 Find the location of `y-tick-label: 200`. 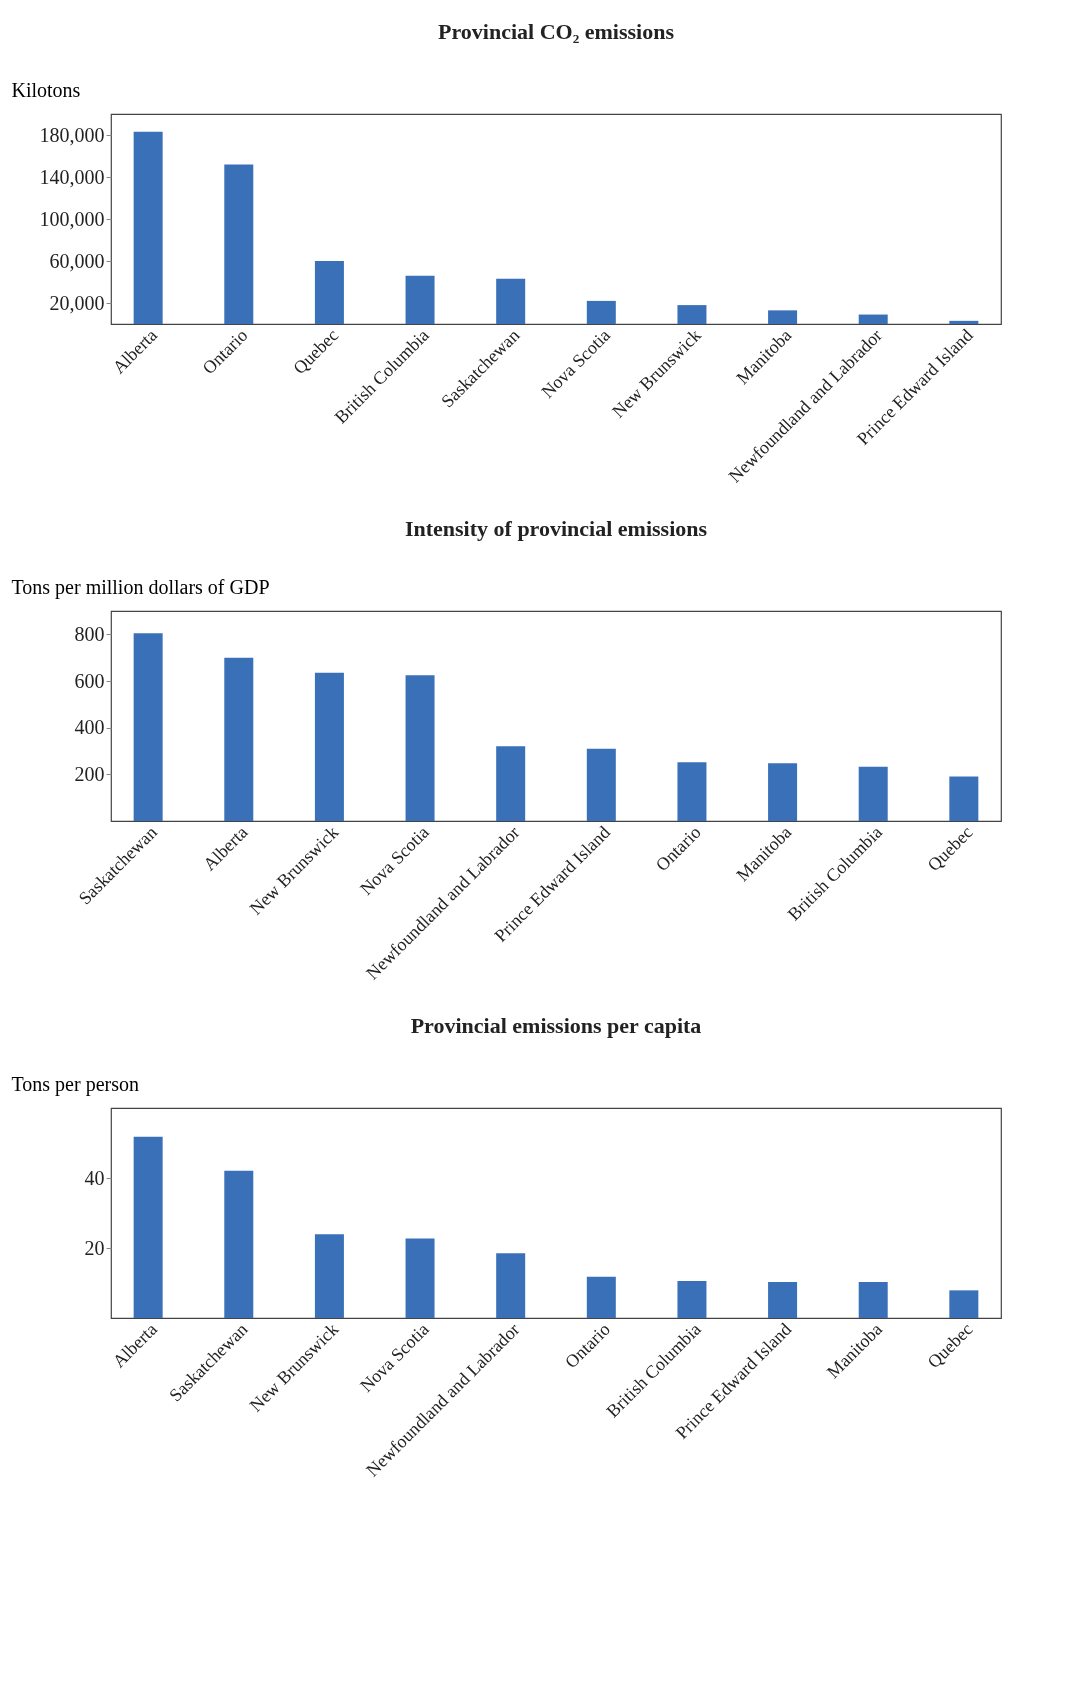

y-tick-label: 200 is located at coordinates (89, 773).